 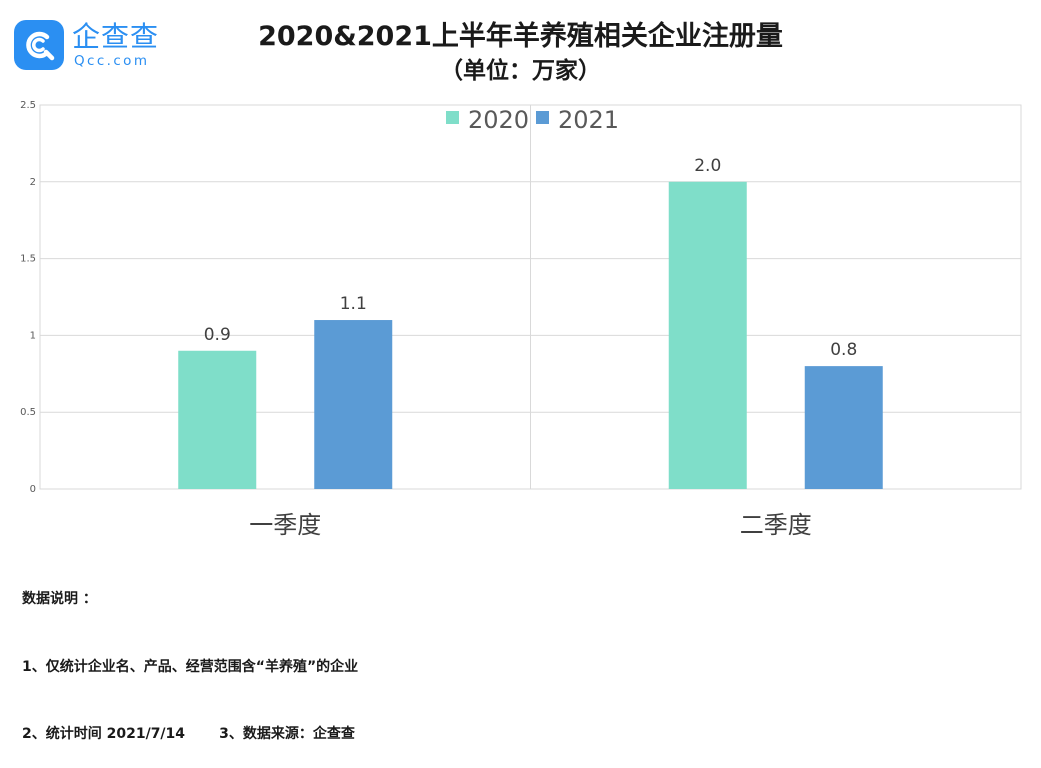 I want to click on data-label: 0.9, so click(x=217, y=335).